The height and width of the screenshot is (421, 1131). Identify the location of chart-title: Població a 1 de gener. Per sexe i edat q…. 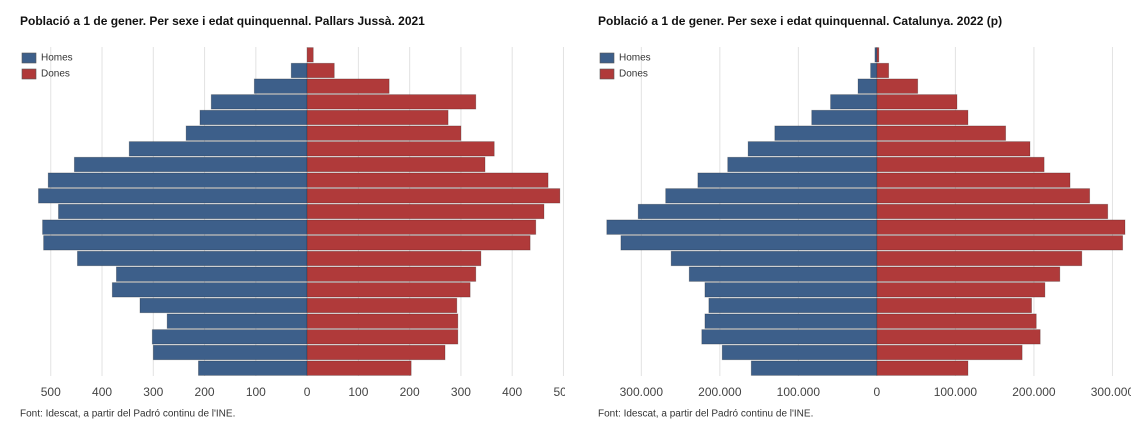
(800, 21).